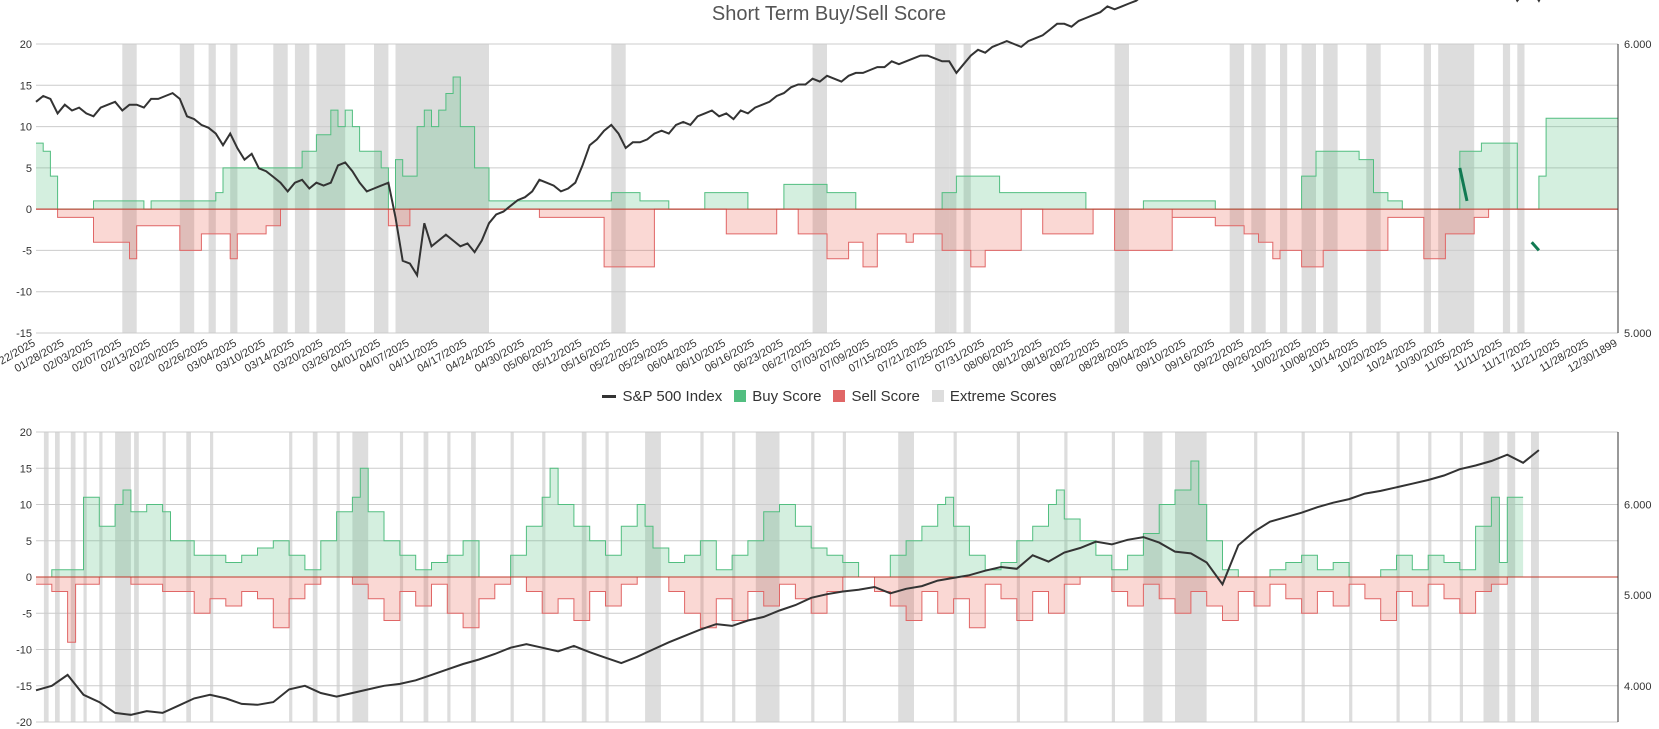 Image resolution: width=1659 pixels, height=729 pixels. I want to click on buy-score-line, so click(780, 519).